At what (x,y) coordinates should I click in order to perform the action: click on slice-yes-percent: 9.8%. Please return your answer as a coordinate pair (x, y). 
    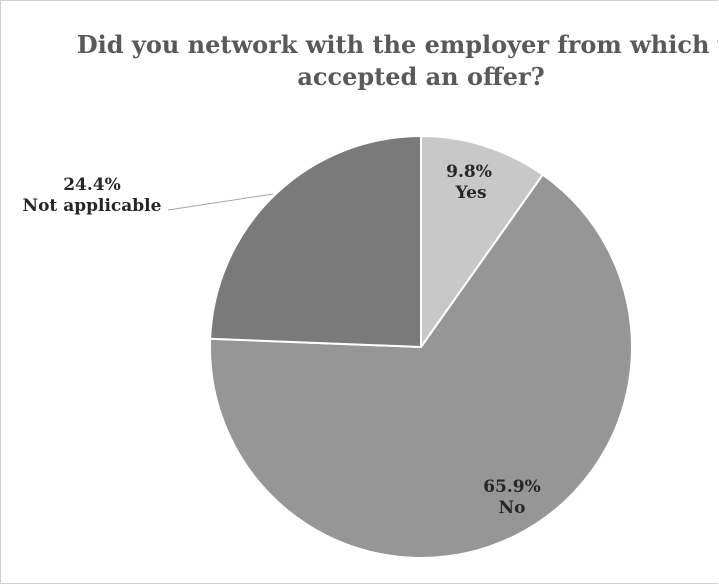
    Looking at the image, I should click on (469, 172).